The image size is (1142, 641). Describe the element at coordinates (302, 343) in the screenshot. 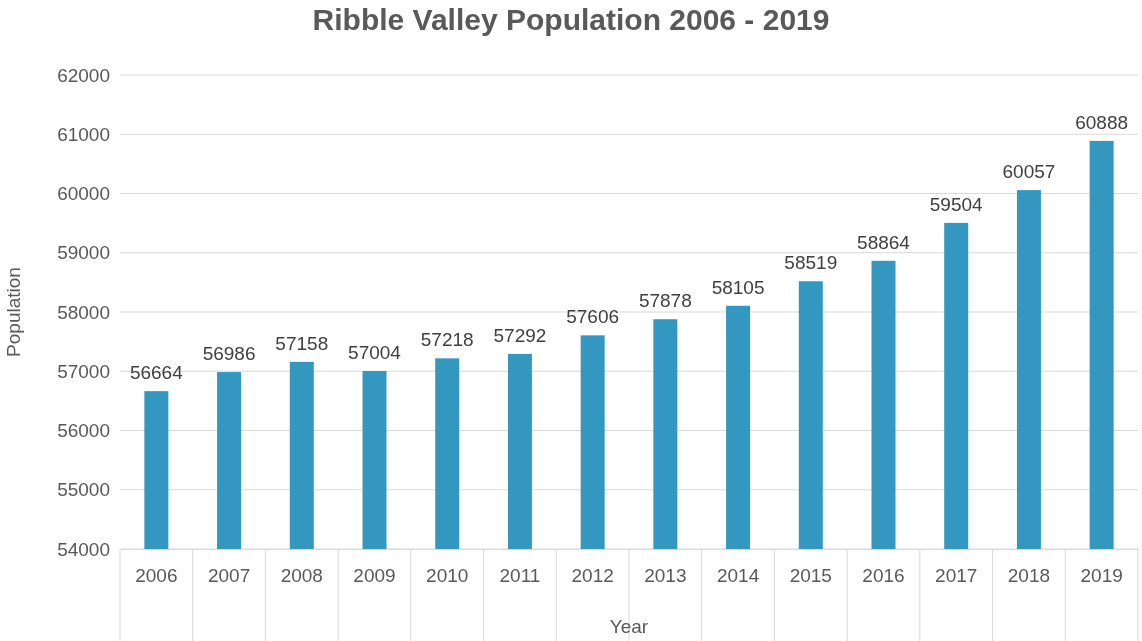

I see `data-label: 57158` at that location.